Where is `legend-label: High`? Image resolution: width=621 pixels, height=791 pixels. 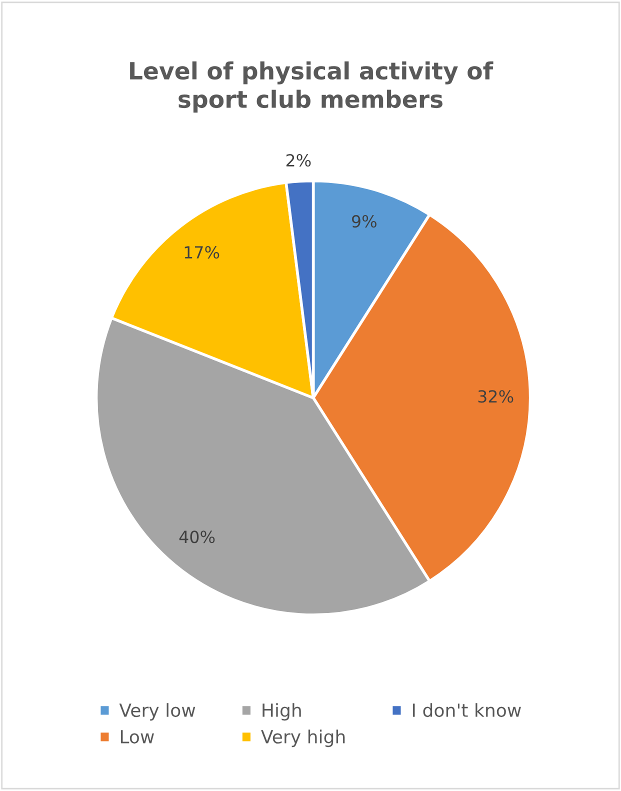 legend-label: High is located at coordinates (281, 712).